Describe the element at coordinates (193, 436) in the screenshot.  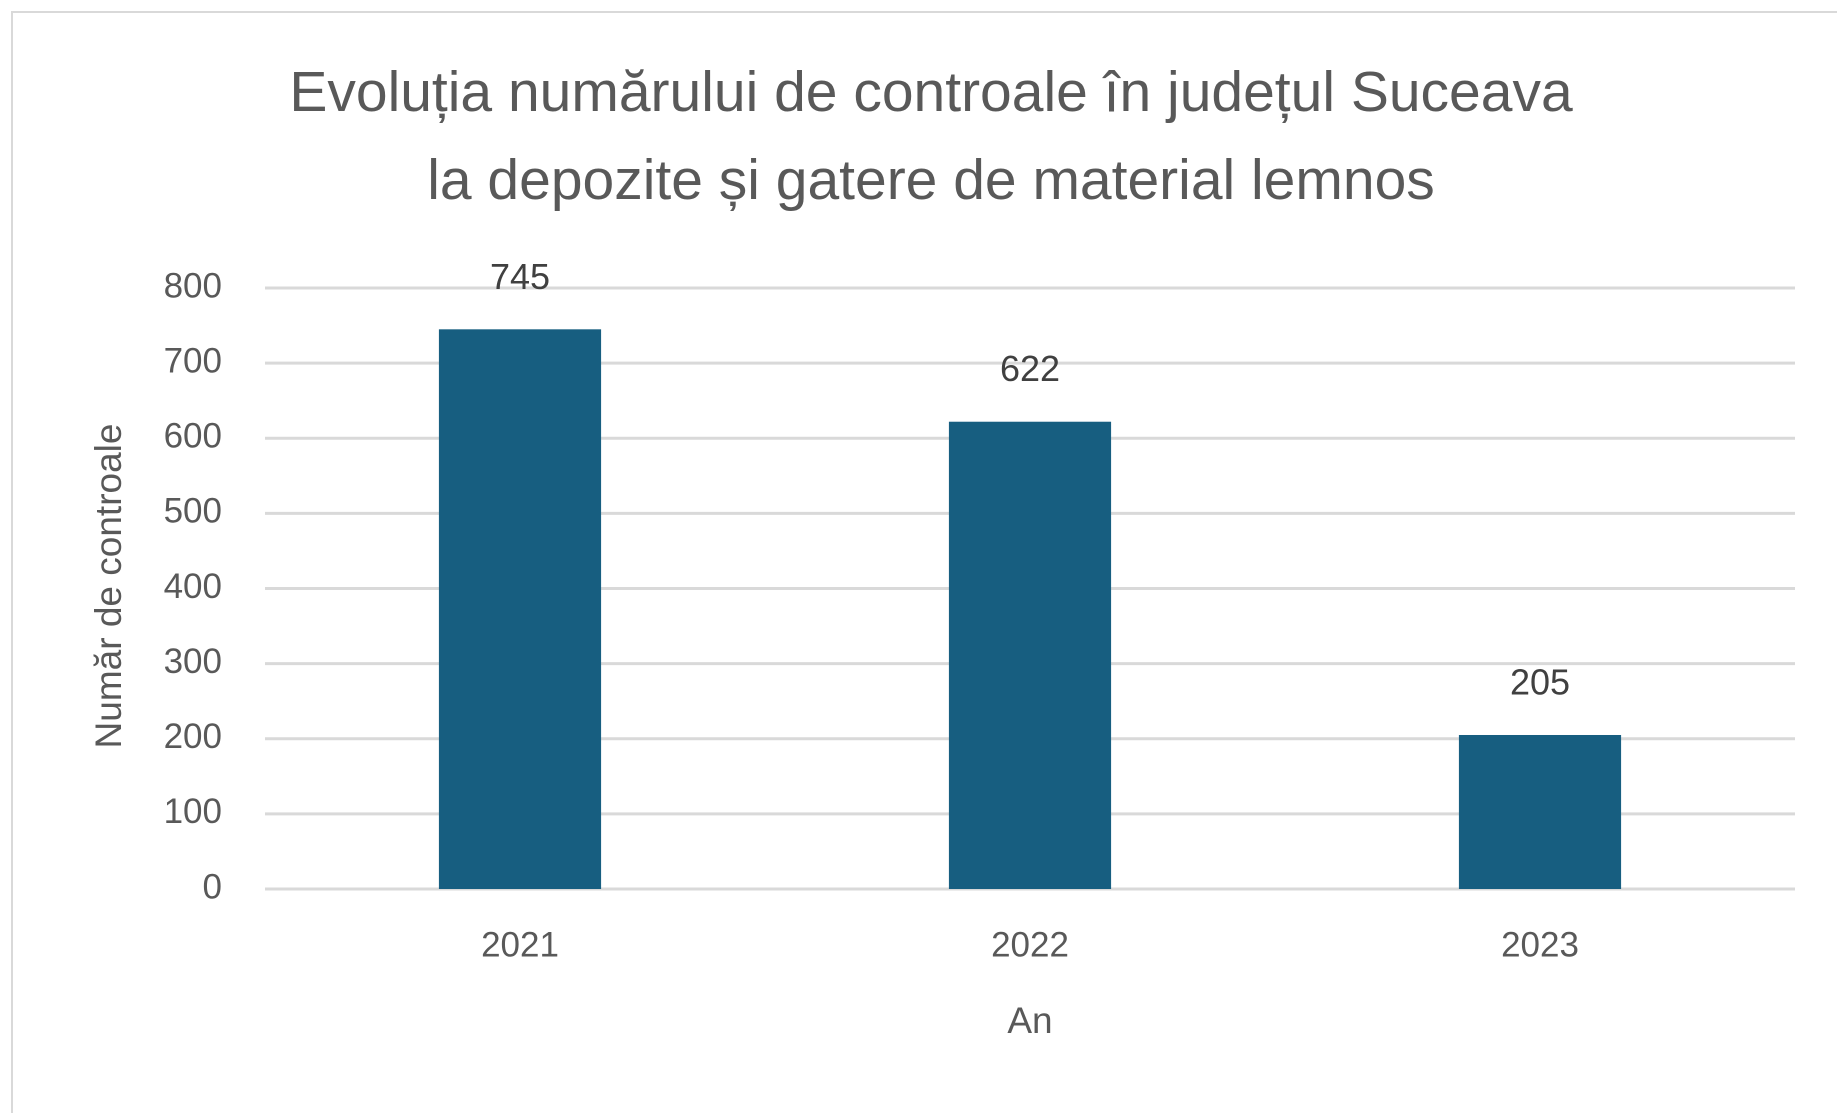
I see `y-tick-label: 600` at that location.